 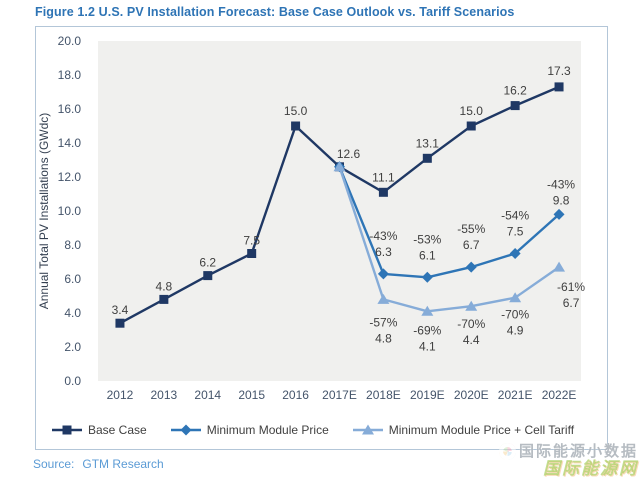 I want to click on legend-marker-shape-minimum-module-price, so click(x=186, y=430).